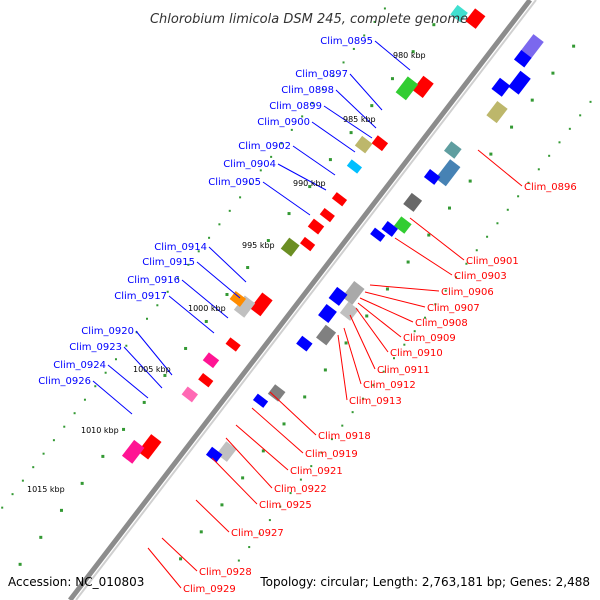  I want to click on gene-label: Clim_0900, so click(283, 122).